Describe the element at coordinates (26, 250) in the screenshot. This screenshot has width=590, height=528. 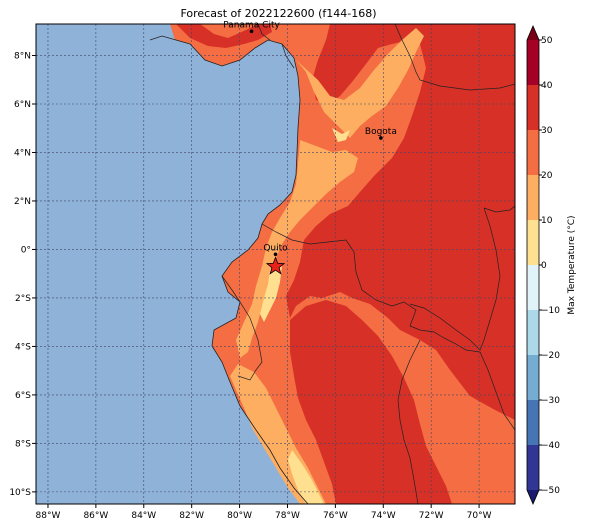
I see `lat-tick-label: 0°` at that location.